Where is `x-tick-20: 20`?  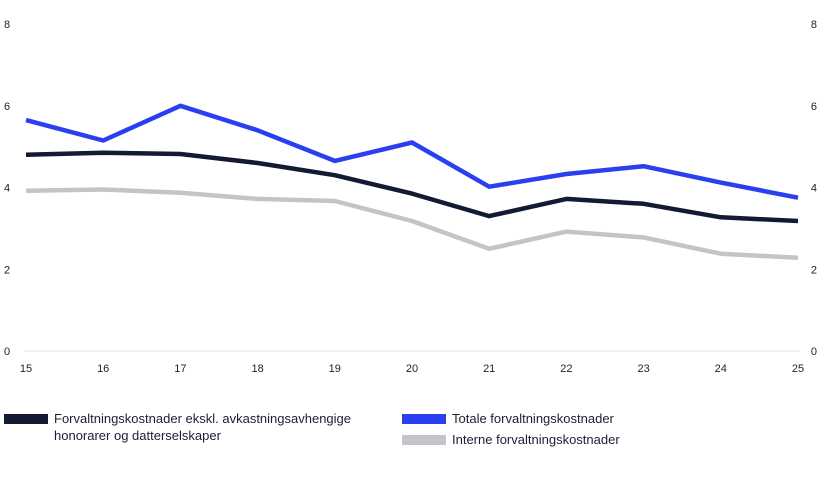
x-tick-20: 20 is located at coordinates (412, 369).